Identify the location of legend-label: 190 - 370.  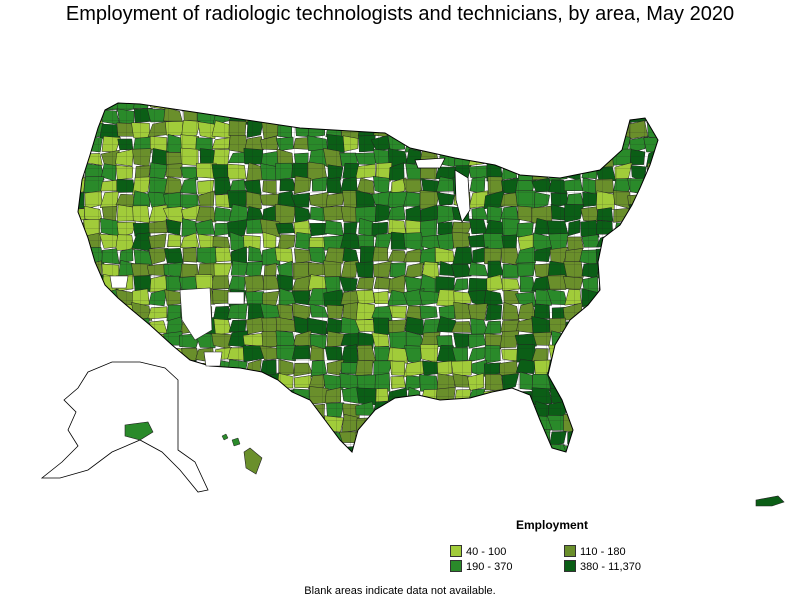
(489, 567).